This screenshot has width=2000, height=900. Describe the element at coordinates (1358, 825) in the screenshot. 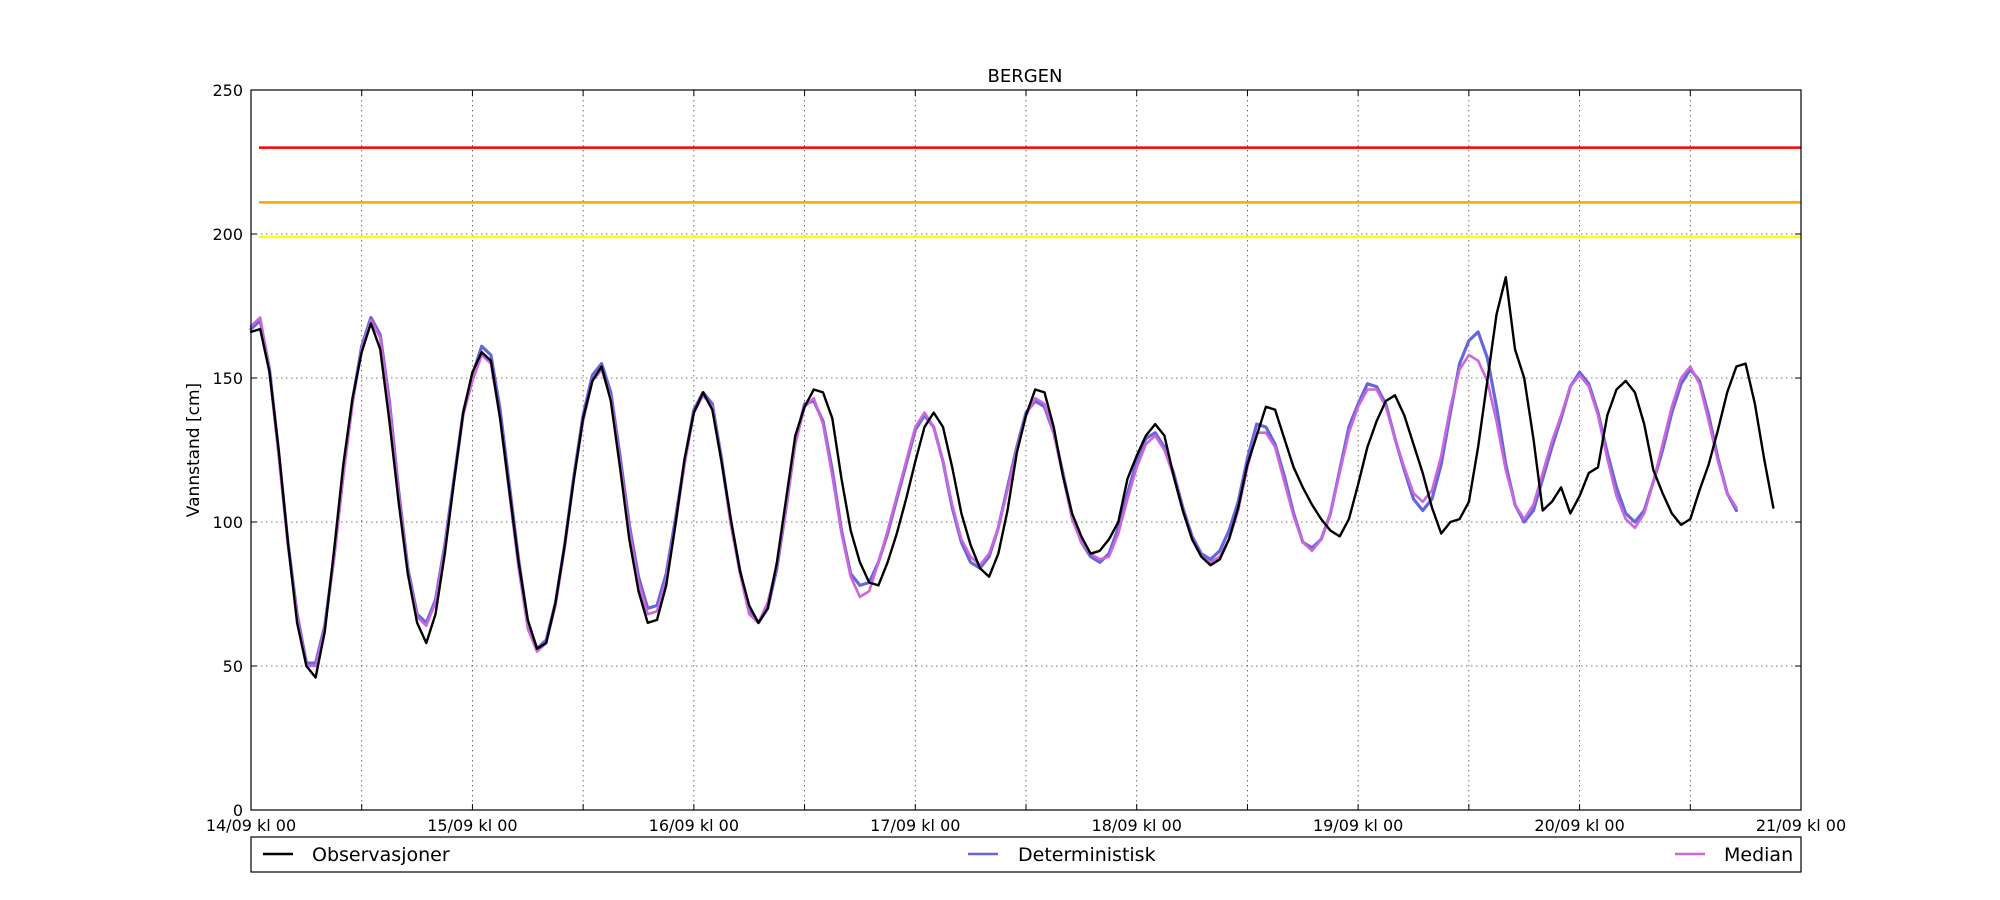

I see `x-tick-label: 19/09 kl 00` at that location.